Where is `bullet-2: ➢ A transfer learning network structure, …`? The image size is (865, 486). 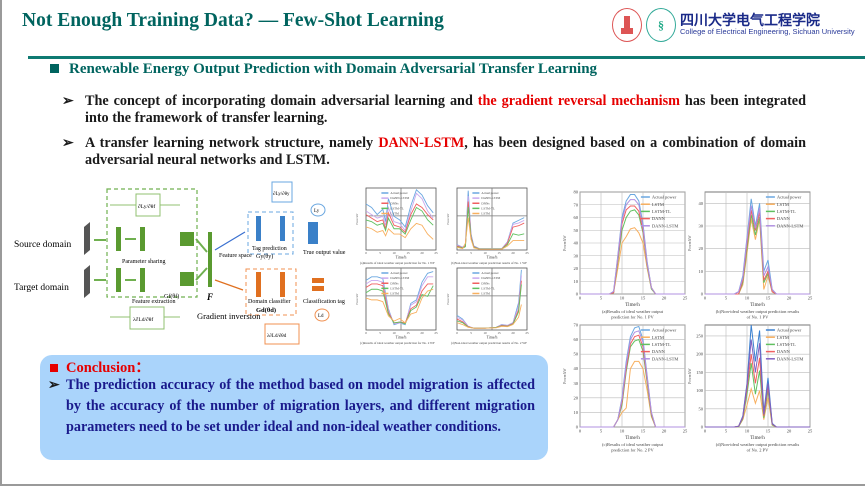 bullet-2: ➢ A transfer learning network structure, … is located at coordinates (434, 152).